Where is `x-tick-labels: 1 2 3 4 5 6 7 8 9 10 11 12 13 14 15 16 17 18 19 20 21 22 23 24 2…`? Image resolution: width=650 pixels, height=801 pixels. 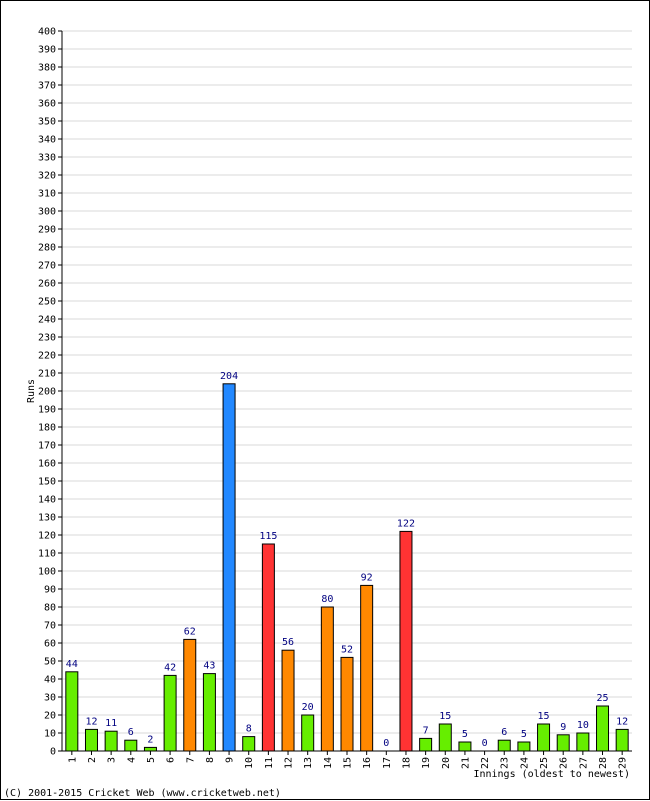 x-tick-labels: 1 2 3 4 5 6 7 8 9 10 11 12 13 14 15 16 17 18 19 20 21 22 23 24 2… is located at coordinates (347, 763).